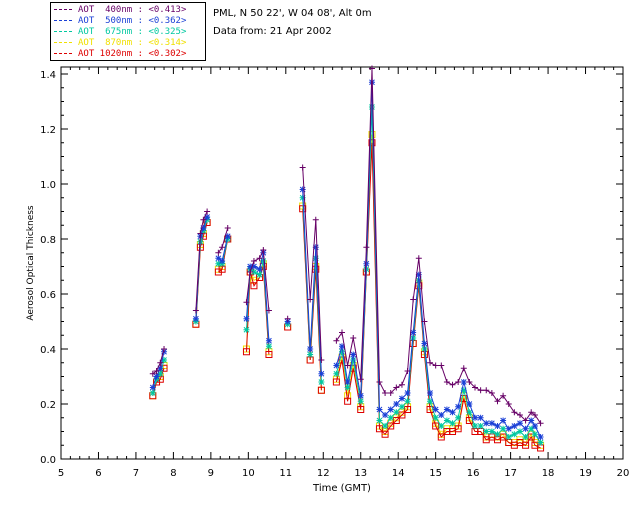  I want to click on legend-item-675: AOT 675nm : <0.325>, so click(120, 31).